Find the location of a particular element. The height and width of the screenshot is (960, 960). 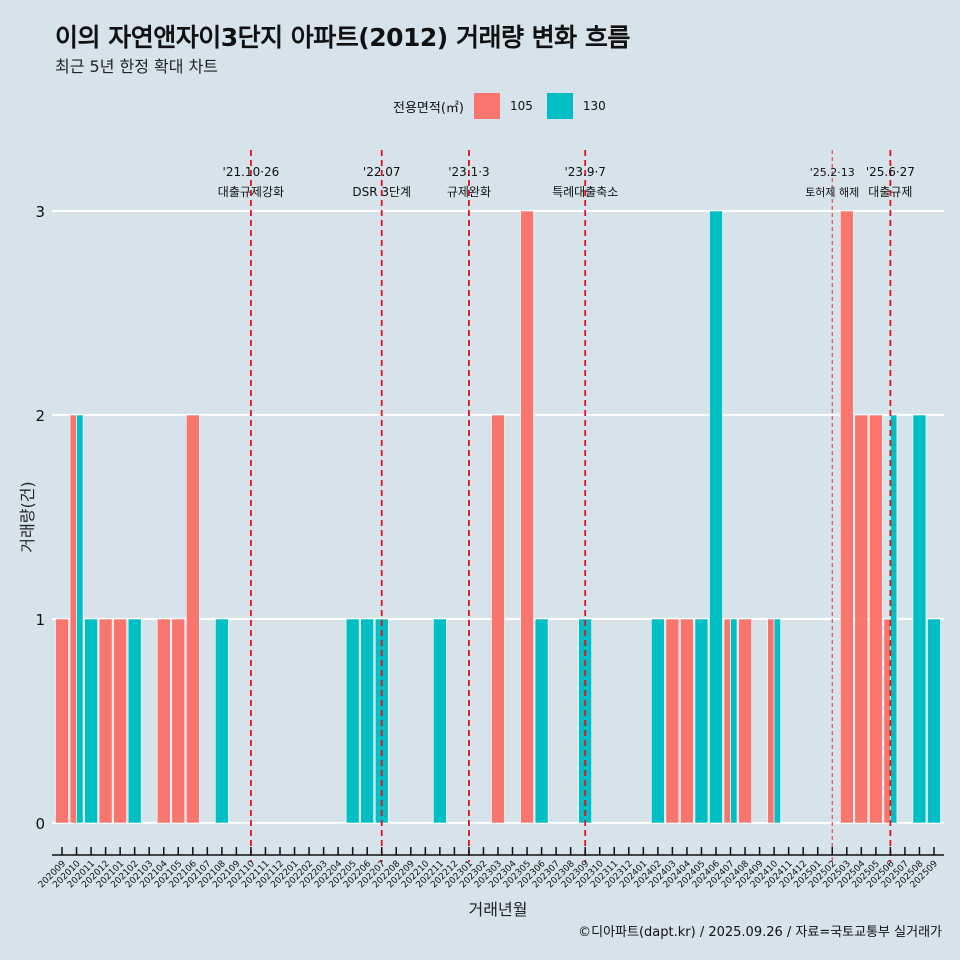

annotation-date: '22.07 is located at coordinates (382, 172).